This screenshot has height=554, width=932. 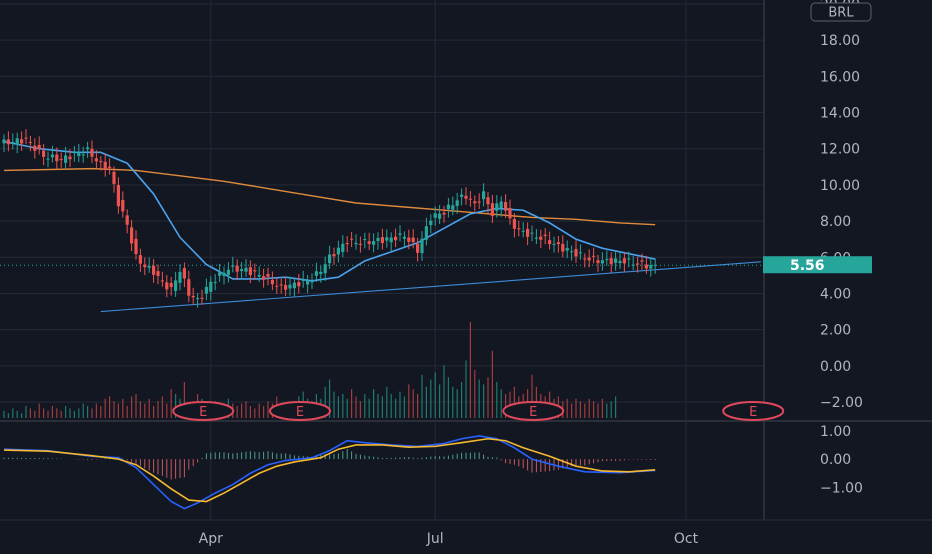 What do you see at coordinates (329, 472) in the screenshot?
I see `macd-indicator` at bounding box center [329, 472].